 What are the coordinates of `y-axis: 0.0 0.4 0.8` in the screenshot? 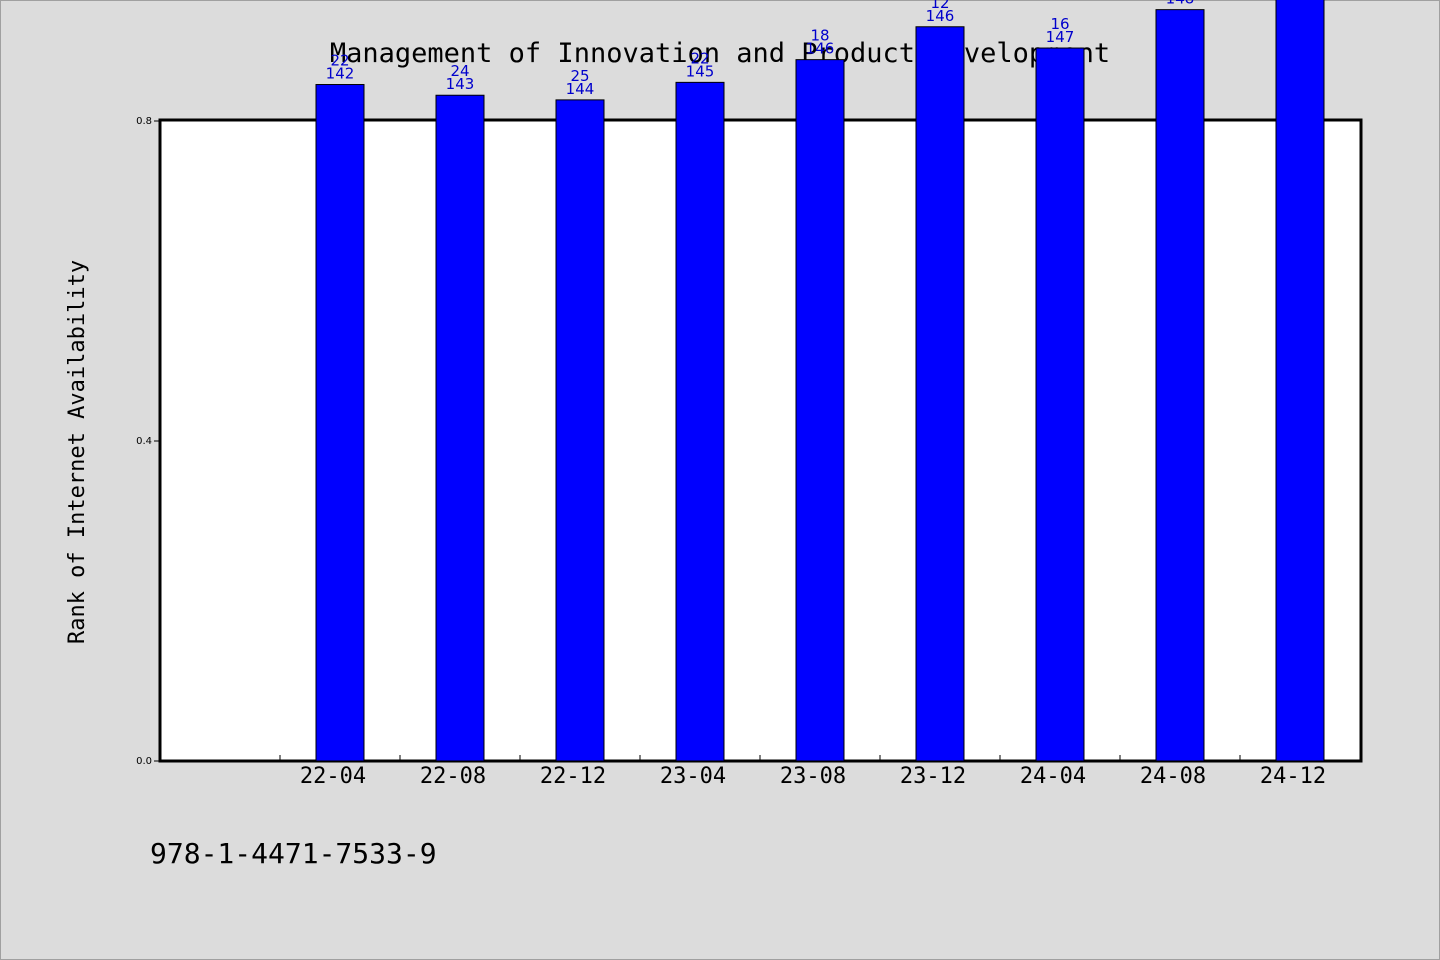 It's located at (148, 441).